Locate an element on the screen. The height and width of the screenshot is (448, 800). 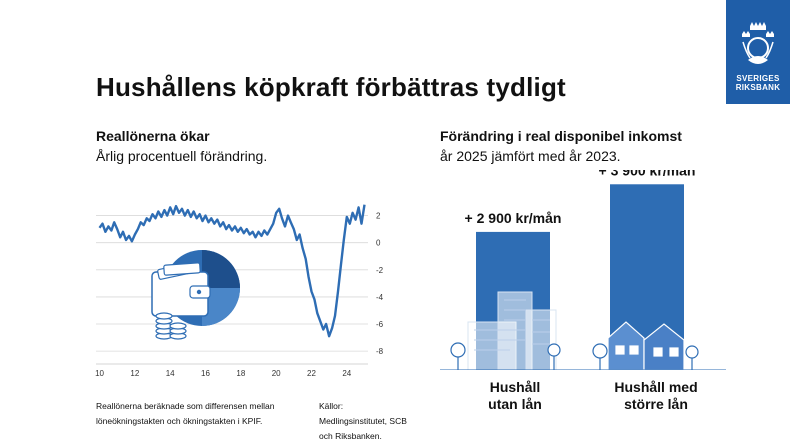
wallet-coins-illustration is located at coordinates (195, 295).